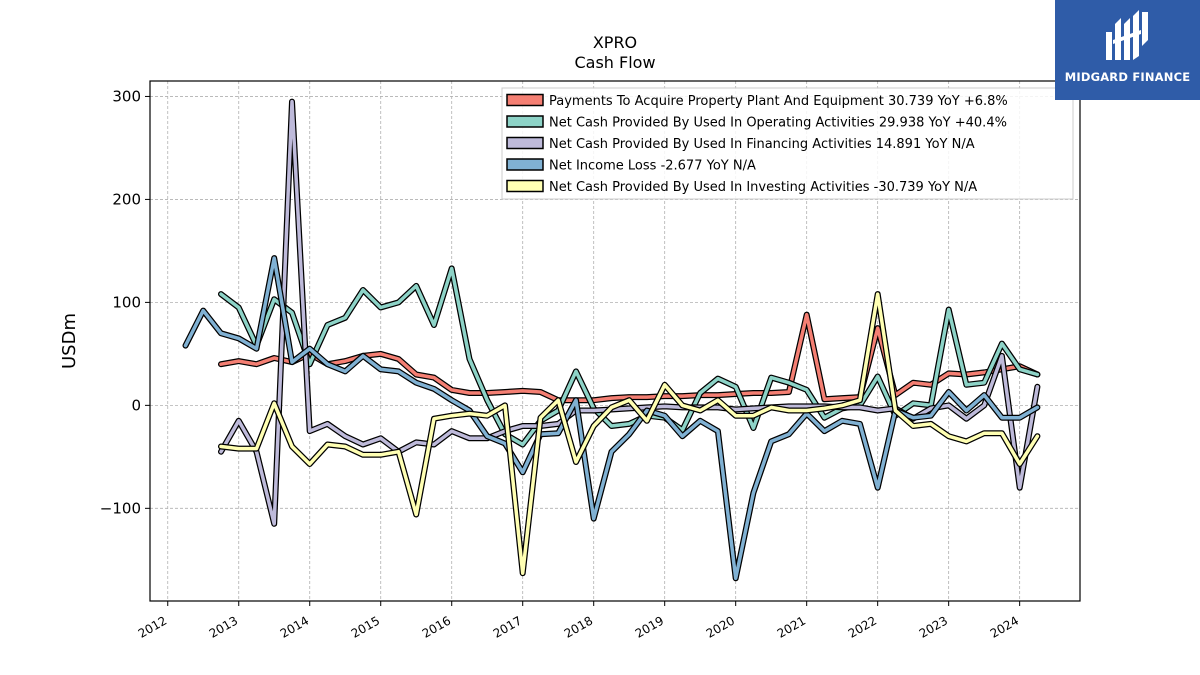 The width and height of the screenshot is (1200, 675). What do you see at coordinates (365, 626) in the screenshot?
I see `x-tick-label: 2015` at bounding box center [365, 626].